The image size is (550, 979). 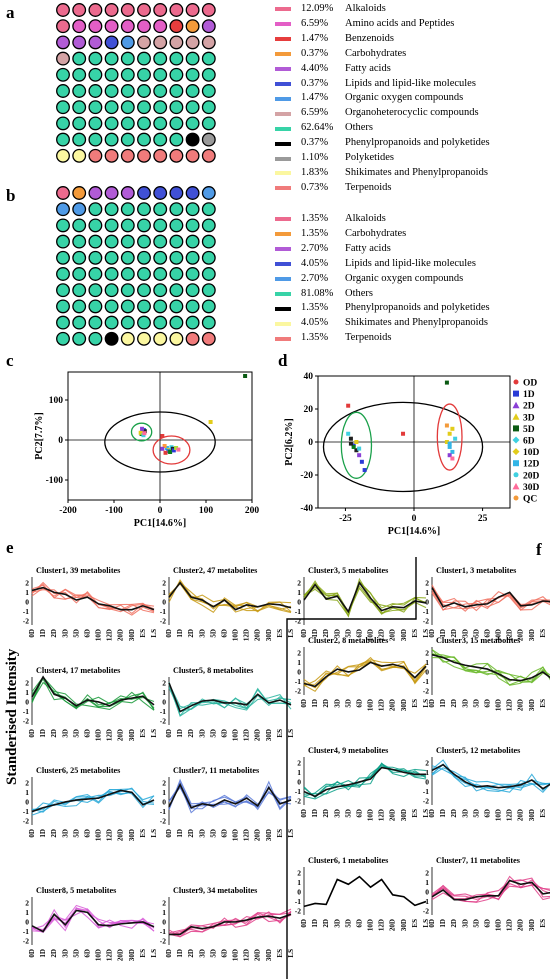 What do you see at coordinates (136, 83) in the screenshot?
I see `waffle-chart-a` at bounding box center [136, 83].